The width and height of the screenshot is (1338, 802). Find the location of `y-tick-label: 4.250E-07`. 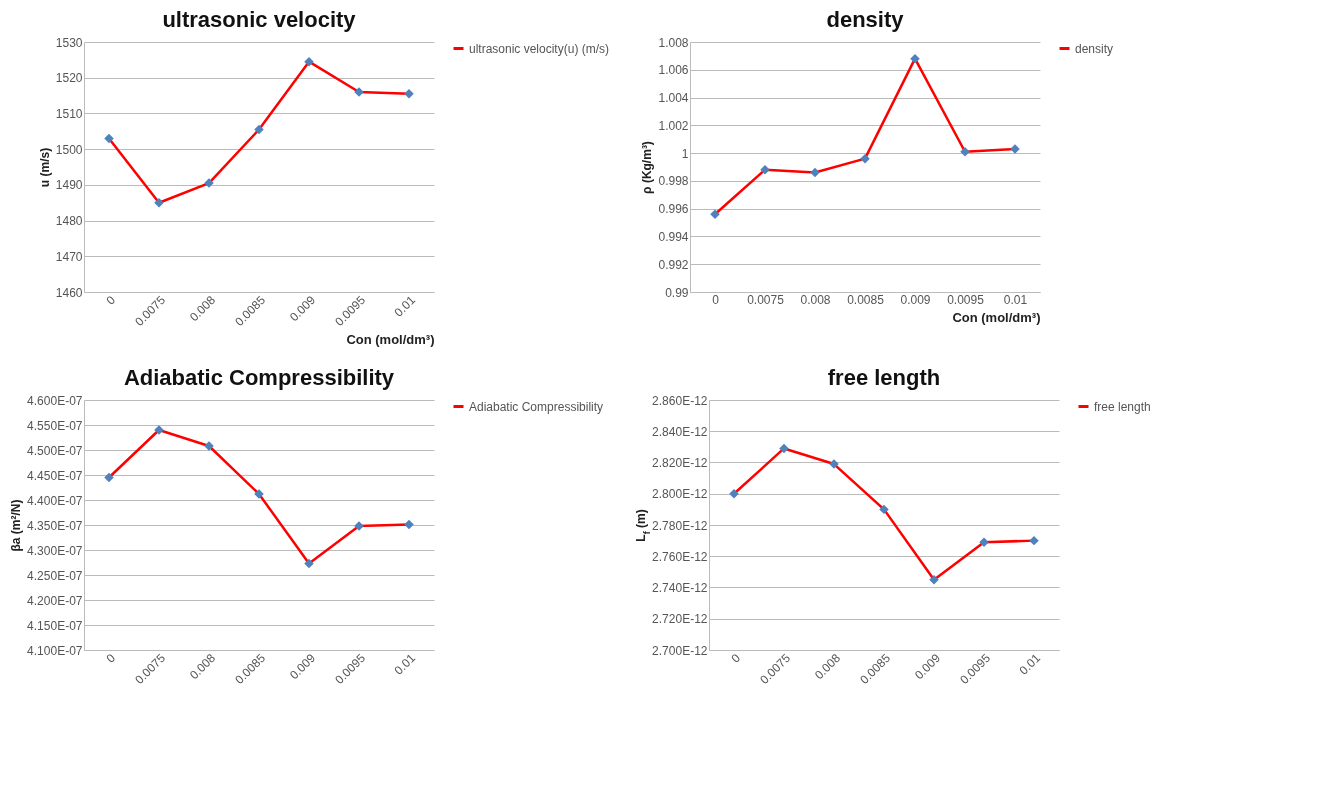

y-tick-label: 4.250E-07 is located at coordinates (55, 575).